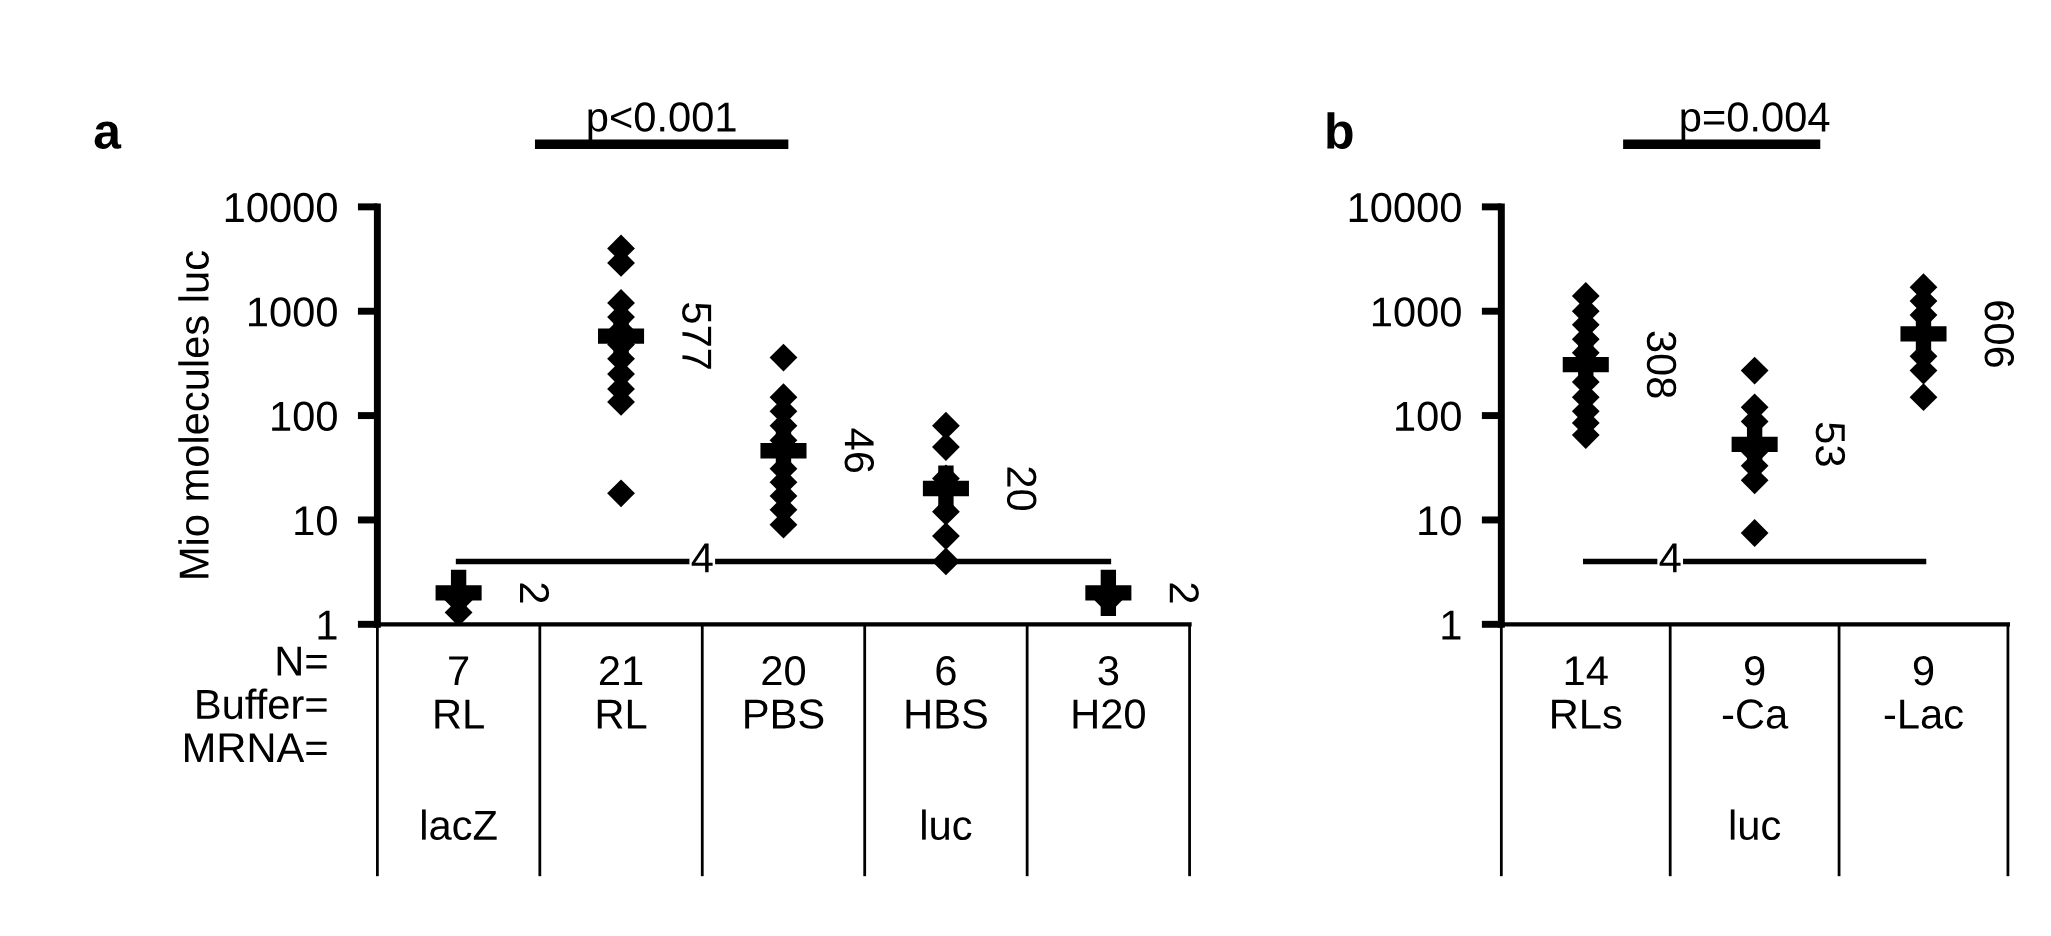 The image size is (2051, 936). I want to click on x-tick-label: 3 H20, so click(1109, 692).